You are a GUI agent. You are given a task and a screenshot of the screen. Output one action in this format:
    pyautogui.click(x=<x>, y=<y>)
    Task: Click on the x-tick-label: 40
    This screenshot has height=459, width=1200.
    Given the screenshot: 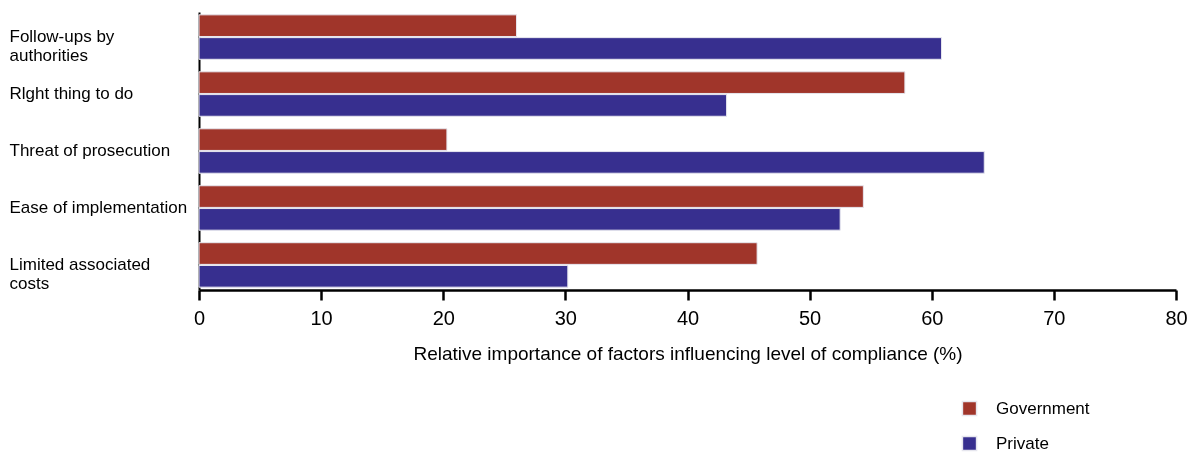 What is the action you would take?
    pyautogui.click(x=688, y=317)
    